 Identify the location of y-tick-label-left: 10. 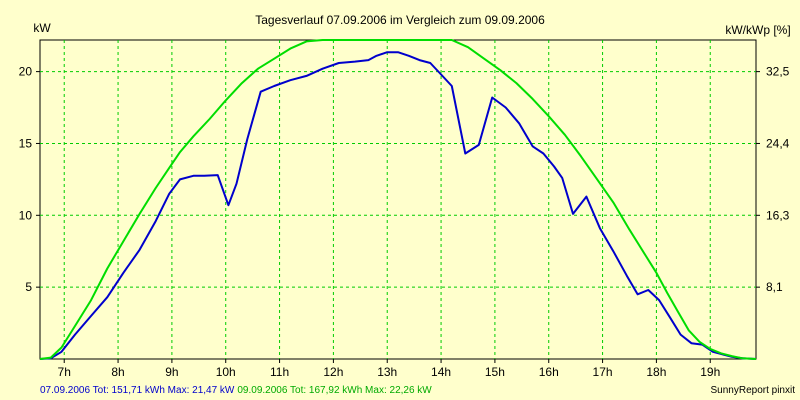
(26, 215).